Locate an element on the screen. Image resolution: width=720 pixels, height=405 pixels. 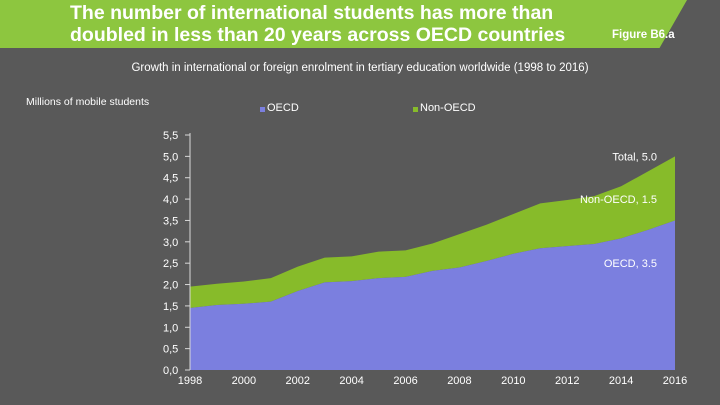
x-tick-label: 2004 is located at coordinates (351, 381).